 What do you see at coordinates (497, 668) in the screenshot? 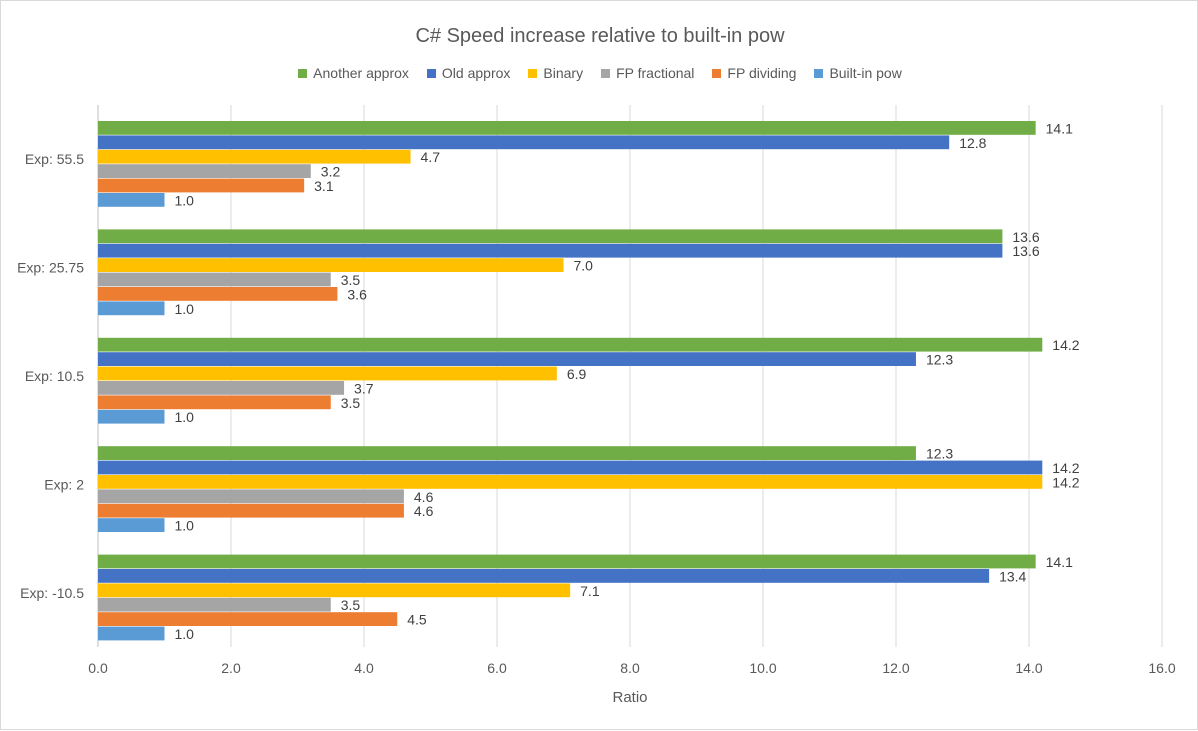
I see `x-tick-label: 6.0` at bounding box center [497, 668].